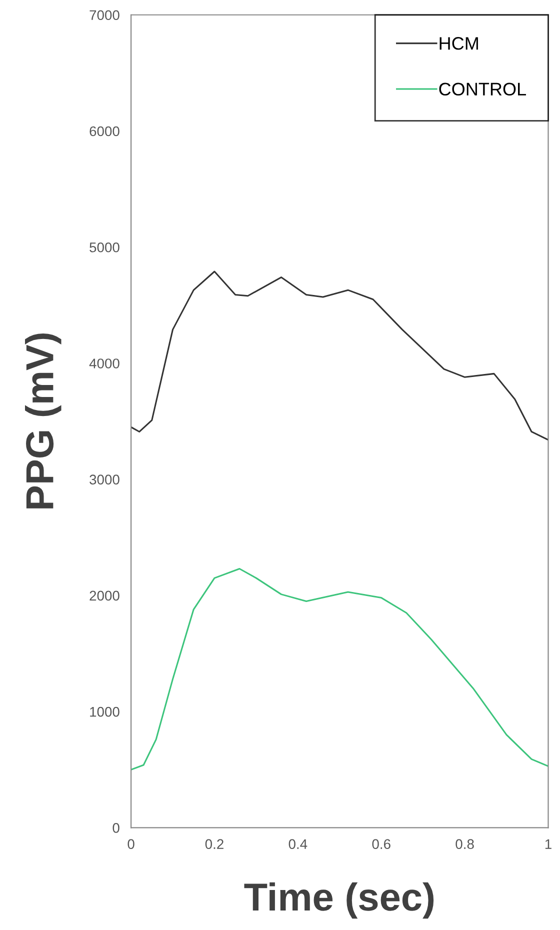 This screenshot has height=930, width=560. I want to click on line-series, so click(339, 355).